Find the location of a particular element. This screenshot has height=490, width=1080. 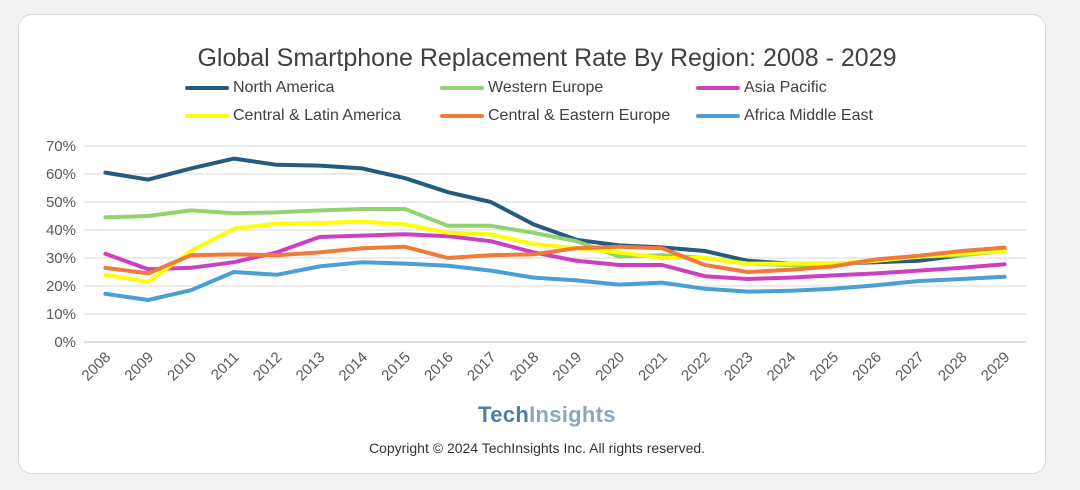

y-tick-label: 20% is located at coordinates (61, 286).